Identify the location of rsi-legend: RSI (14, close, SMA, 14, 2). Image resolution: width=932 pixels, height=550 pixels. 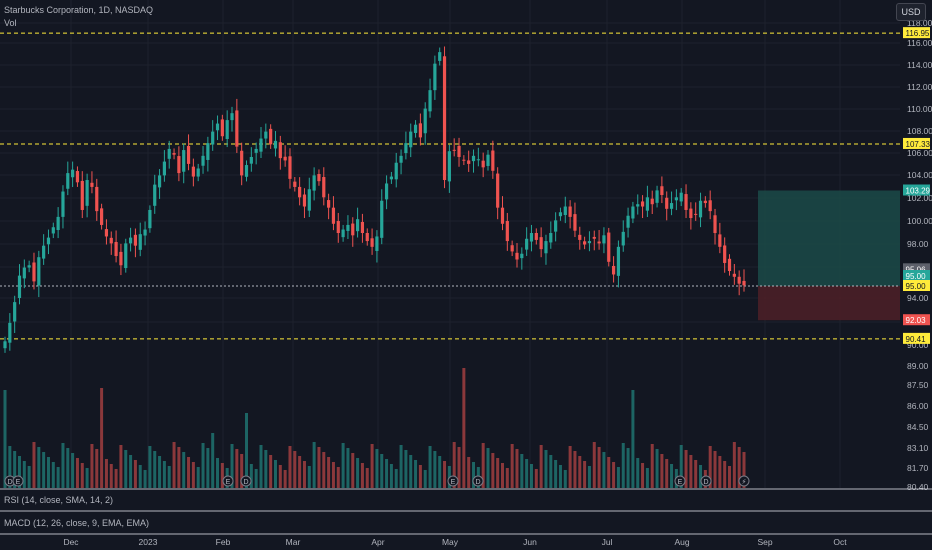
(59, 500).